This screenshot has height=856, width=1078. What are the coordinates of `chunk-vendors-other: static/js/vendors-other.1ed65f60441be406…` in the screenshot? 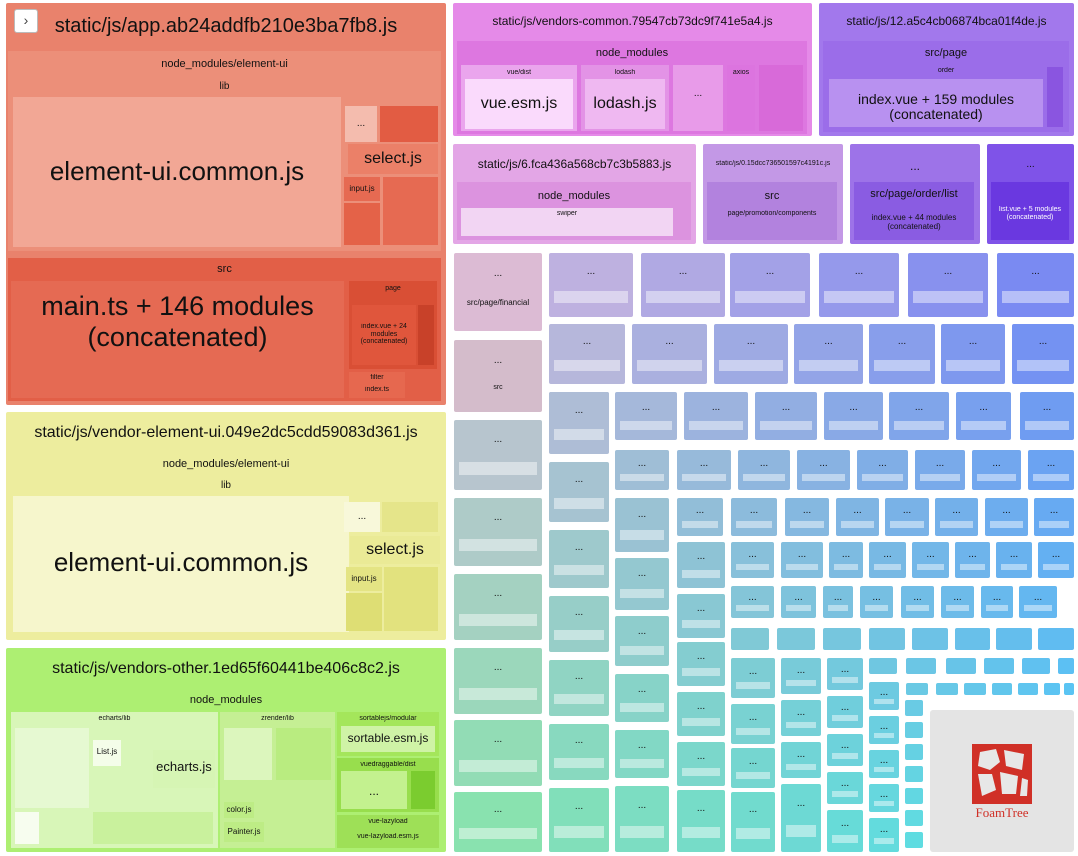 It's located at (226, 750).